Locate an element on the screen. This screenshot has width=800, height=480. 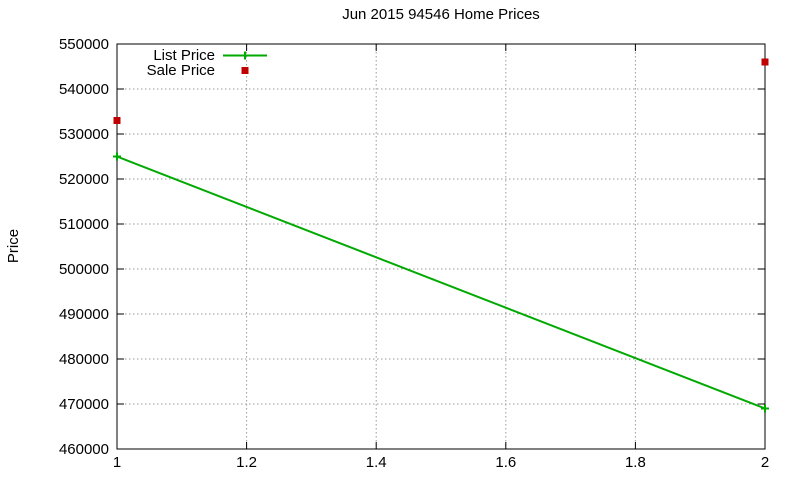
y-tick-label: 540000 is located at coordinates (84, 89).